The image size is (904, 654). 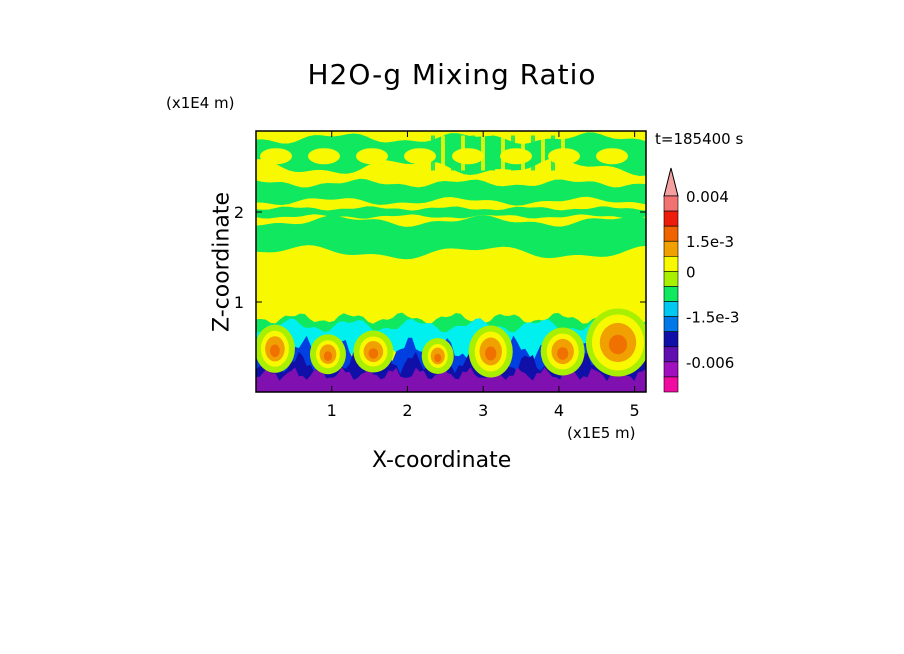 I want to click on field-mid-green-band, so click(x=451, y=192).